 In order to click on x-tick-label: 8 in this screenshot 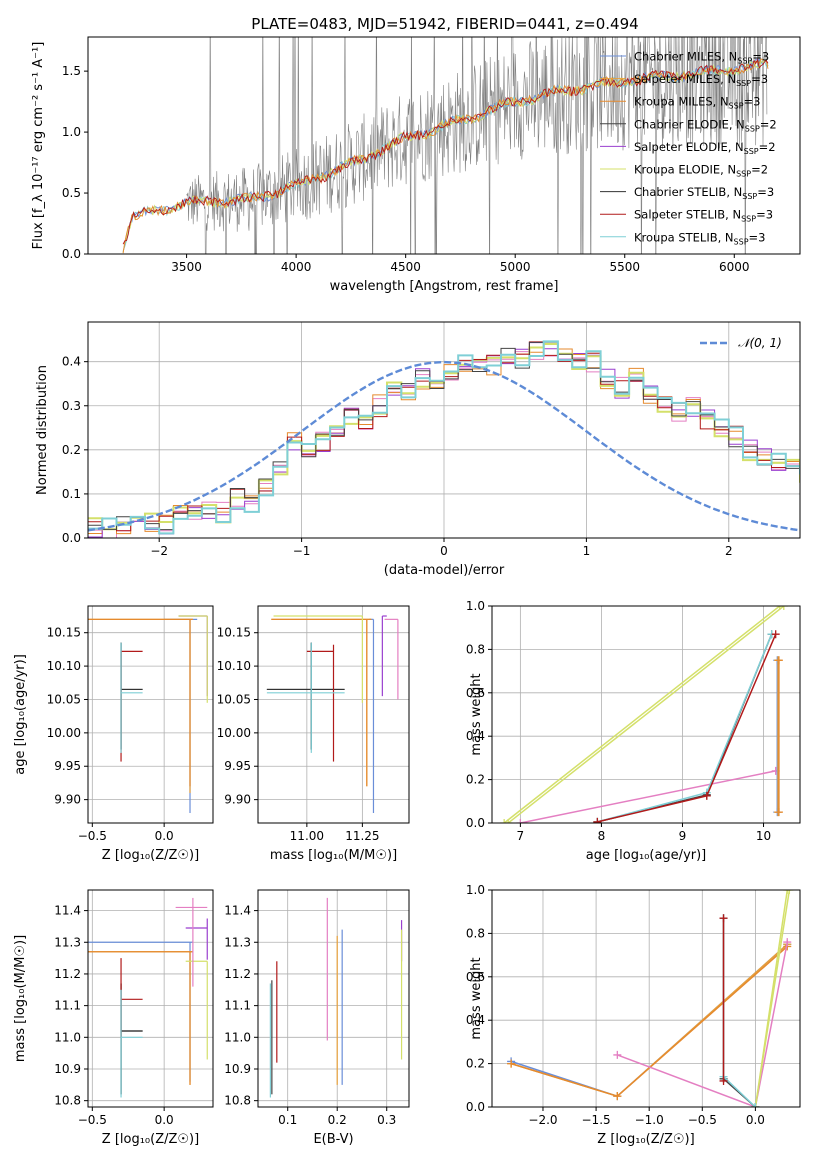, I will do `click(602, 836)`.